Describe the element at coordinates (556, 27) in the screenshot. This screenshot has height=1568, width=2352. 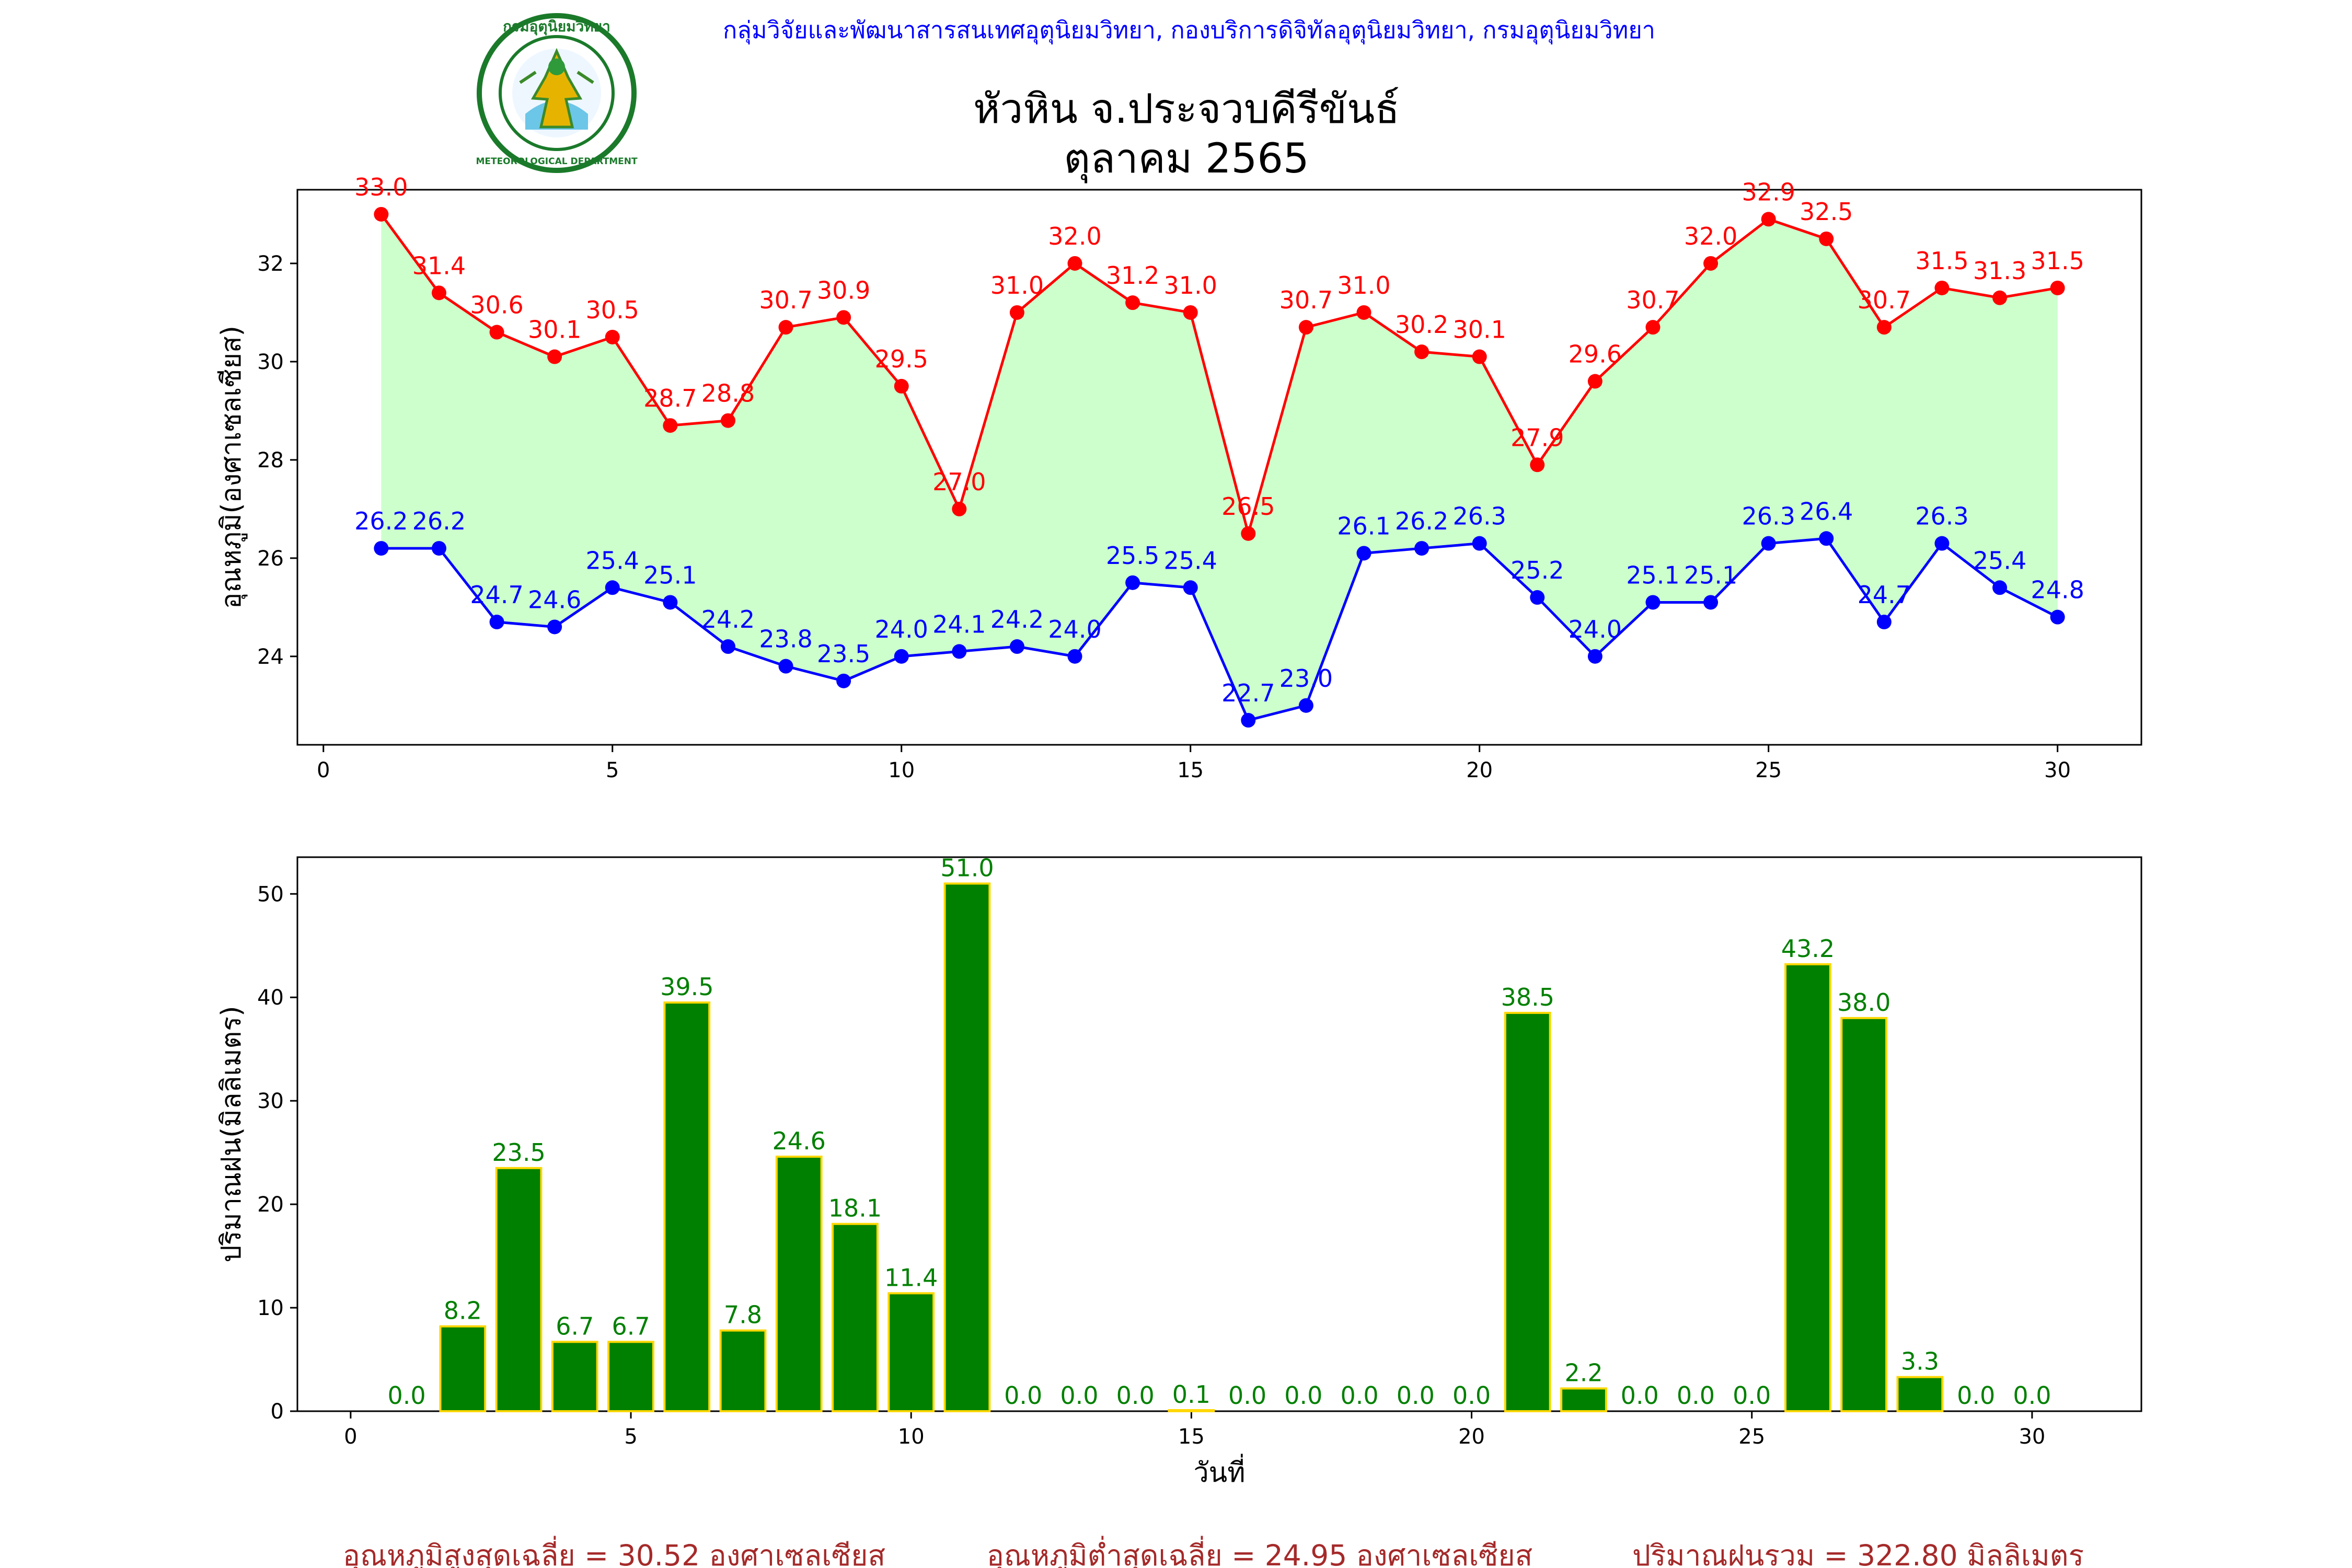
I see `logo-text-top: กรมอุตุนิยมวิทยา` at that location.